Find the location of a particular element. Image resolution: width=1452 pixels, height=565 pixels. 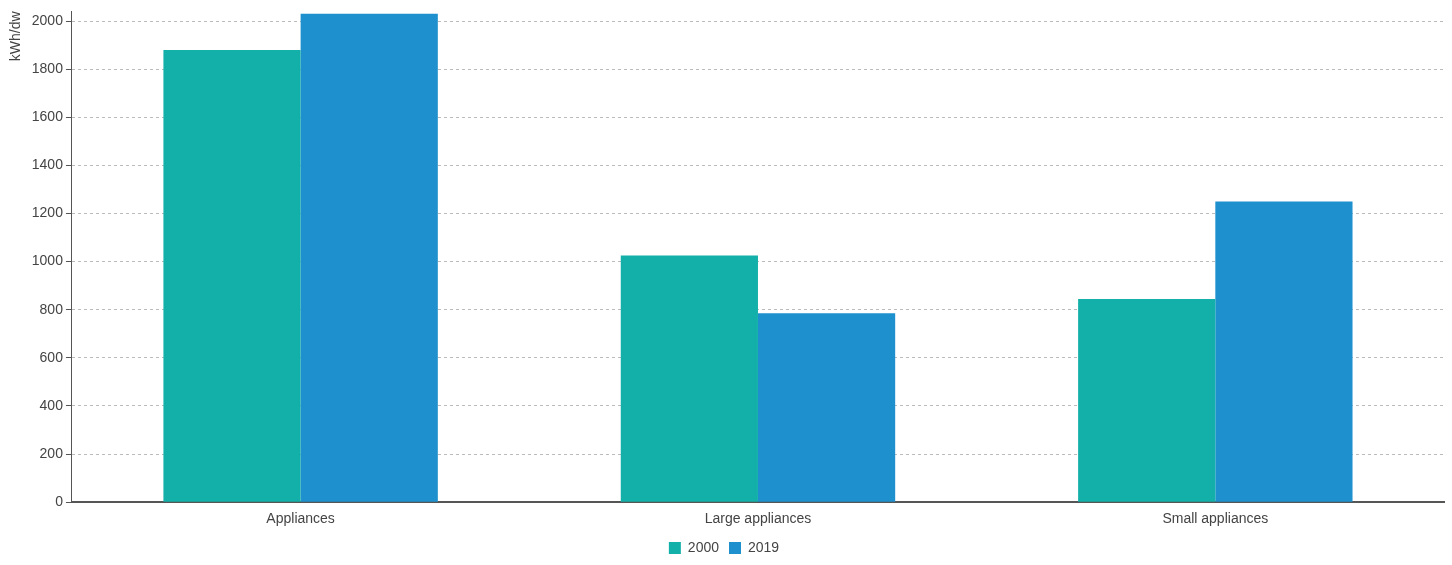

x-tick-label: Appliances is located at coordinates (300, 518).